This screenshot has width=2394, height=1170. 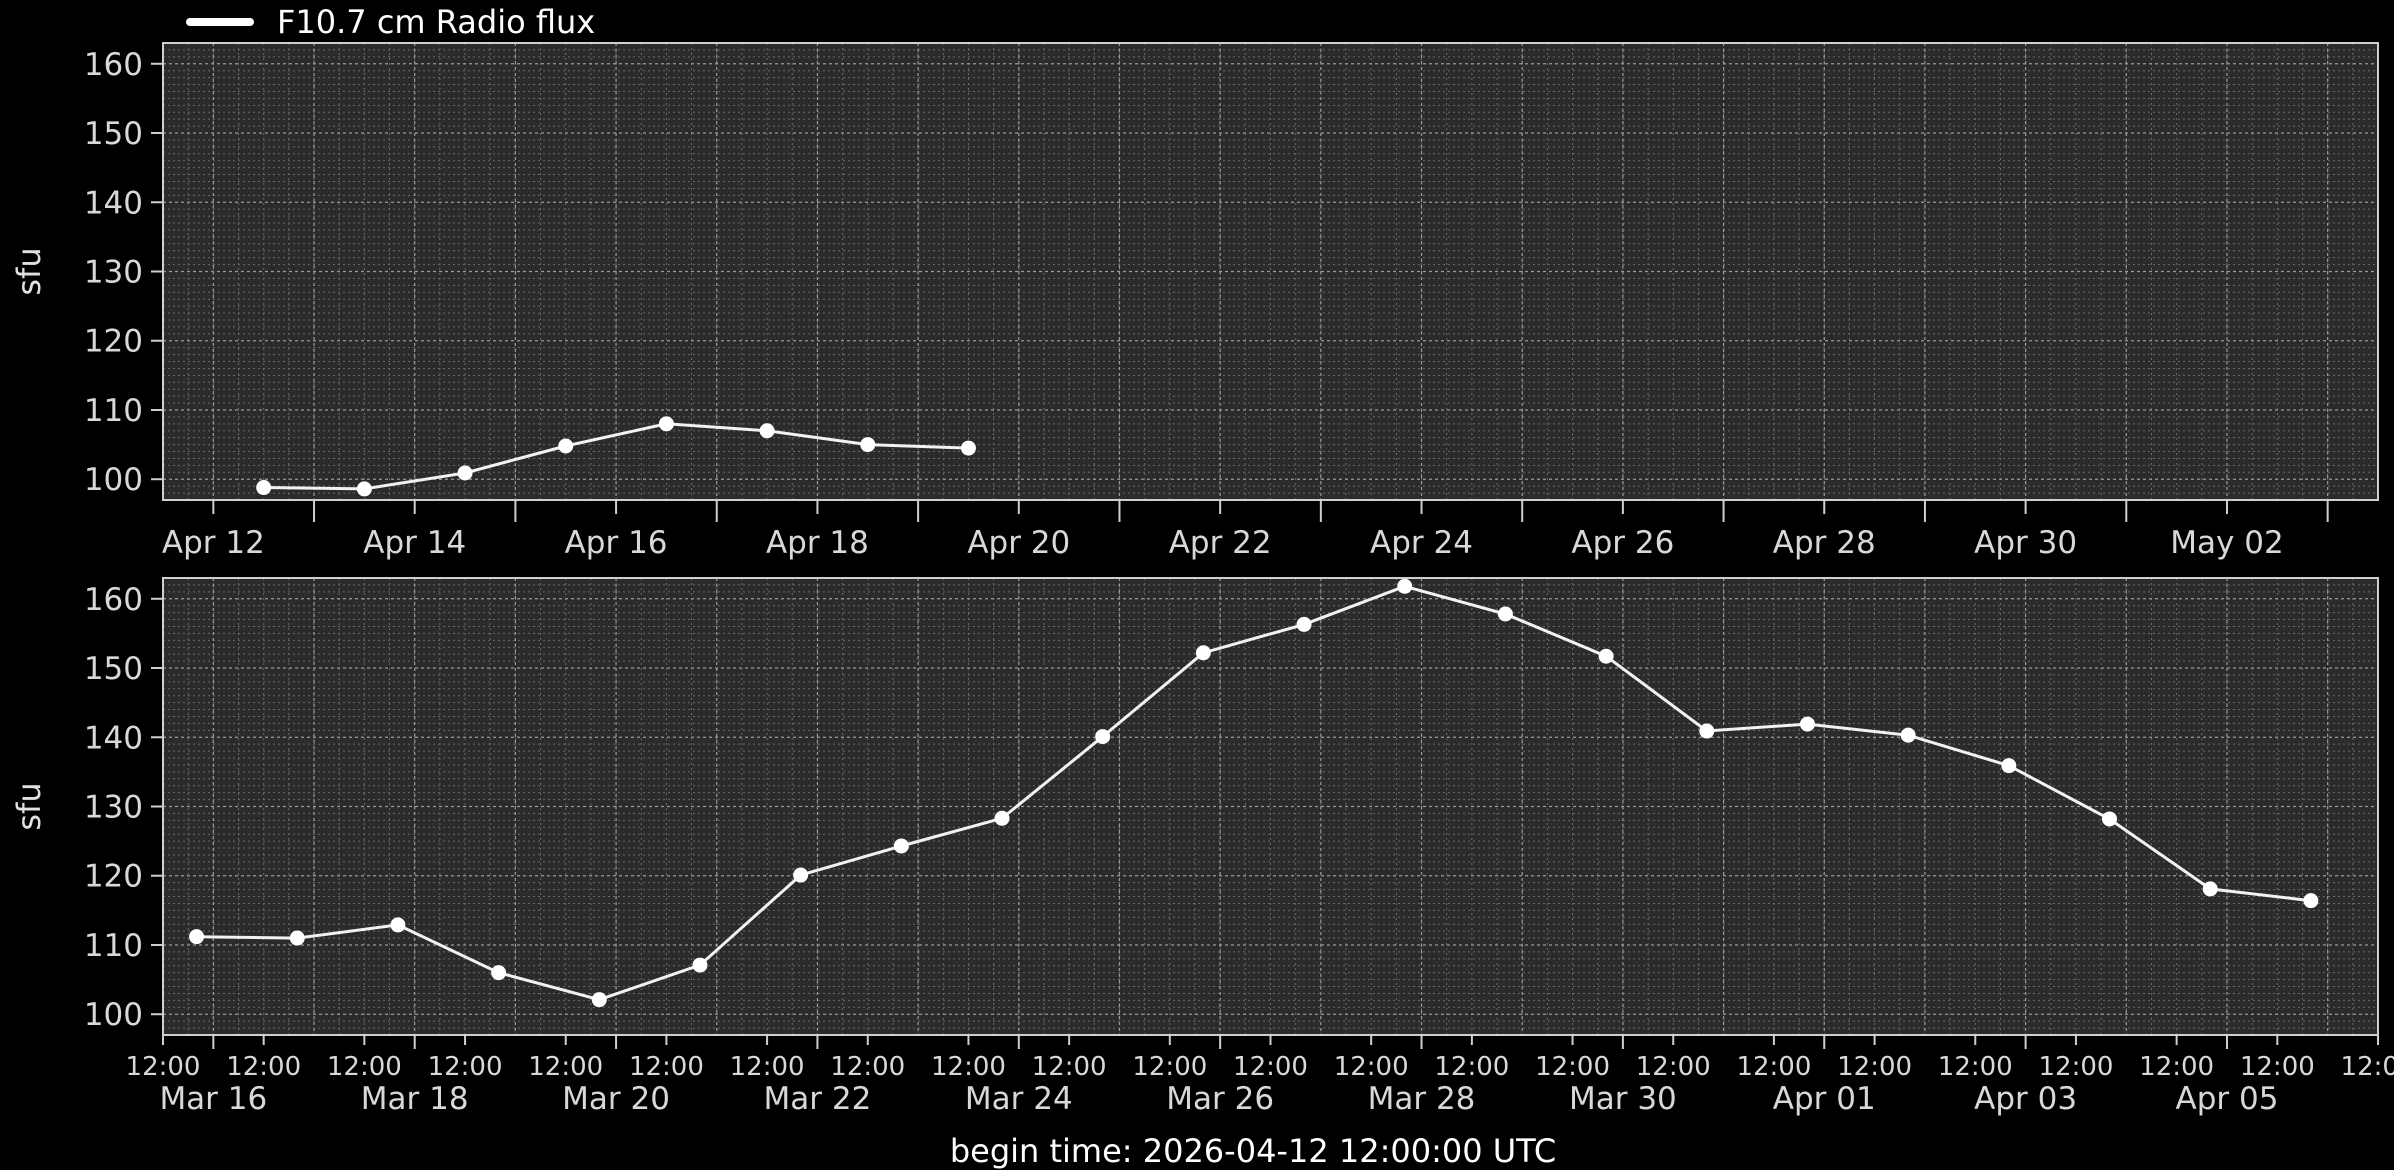 I want to click on x-tick-label: Mar 20, so click(x=616, y=1099).